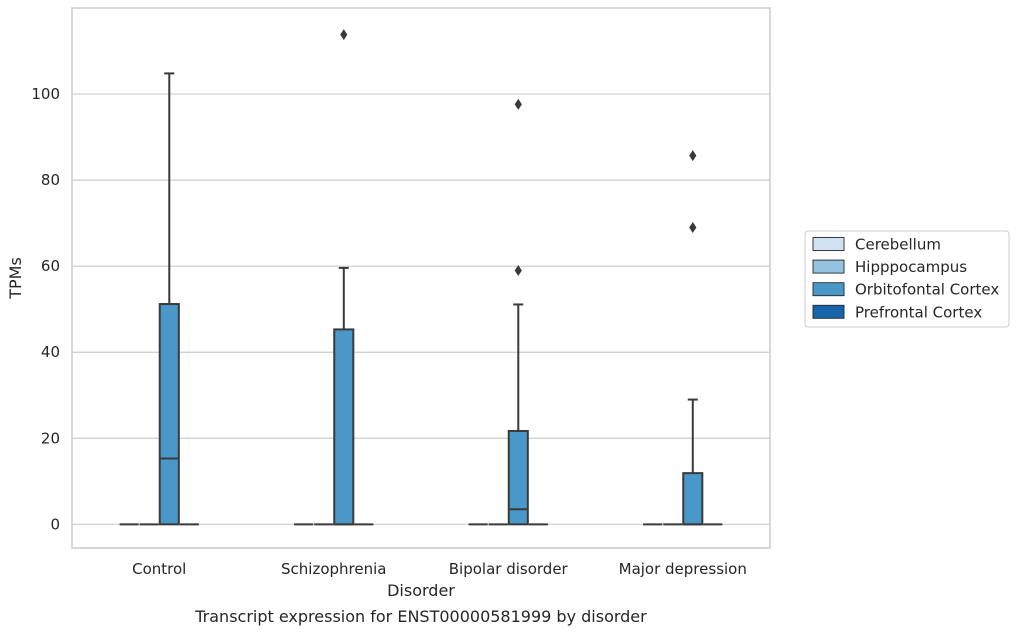 Image resolution: width=1018 pixels, height=634 pixels. I want to click on x-tick-label: Schizophrenia, so click(333, 569).